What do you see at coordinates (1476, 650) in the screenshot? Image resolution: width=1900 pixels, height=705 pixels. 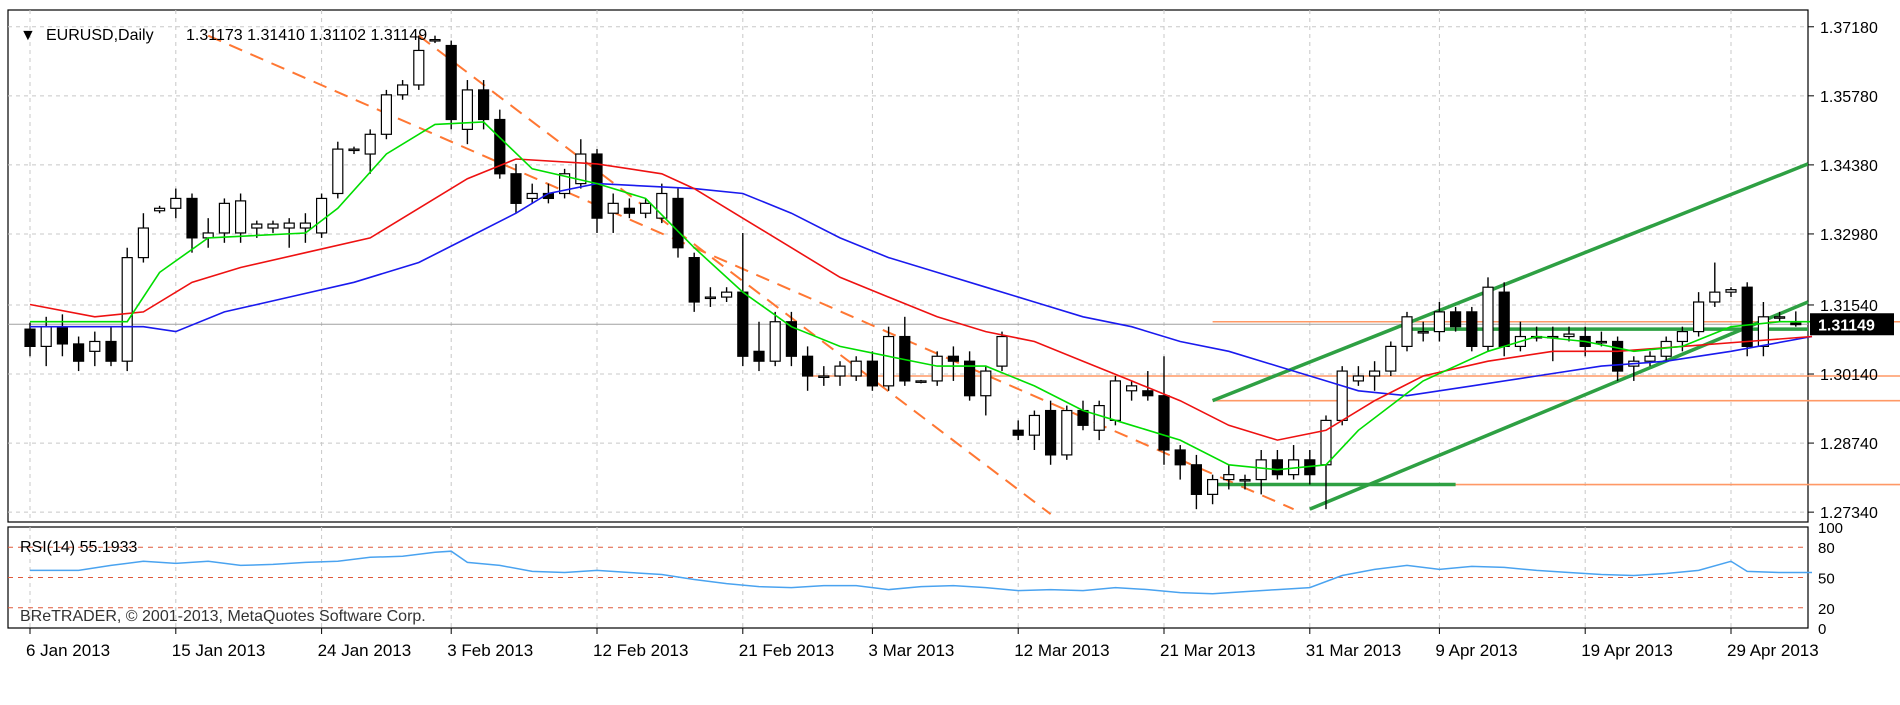 I see `date-tick-label: 9 Apr 2013` at bounding box center [1476, 650].